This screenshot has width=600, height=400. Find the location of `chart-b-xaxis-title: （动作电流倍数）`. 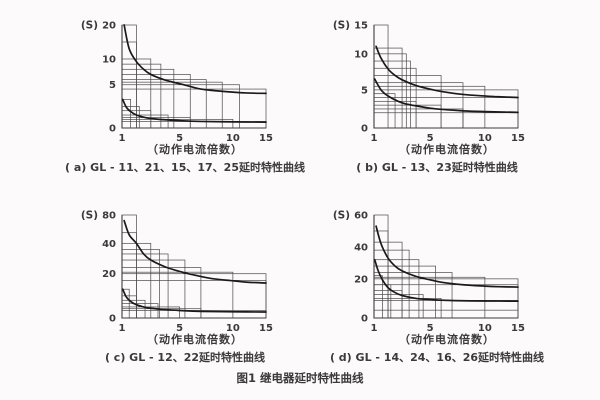

chart-b-xaxis-title: （动作电流倍数） is located at coordinates (447, 149).